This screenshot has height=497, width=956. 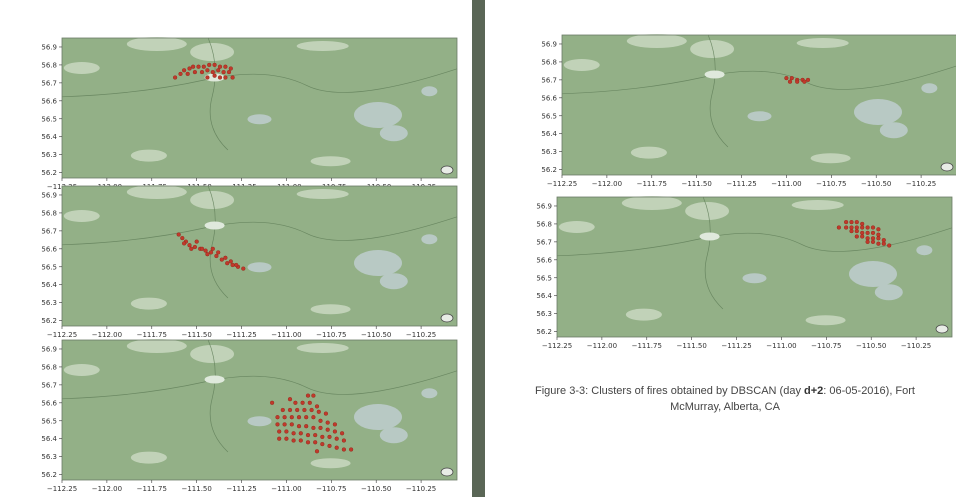 What do you see at coordinates (549, 116) in the screenshot?
I see `y-tick-label: 56.5` at bounding box center [549, 116].